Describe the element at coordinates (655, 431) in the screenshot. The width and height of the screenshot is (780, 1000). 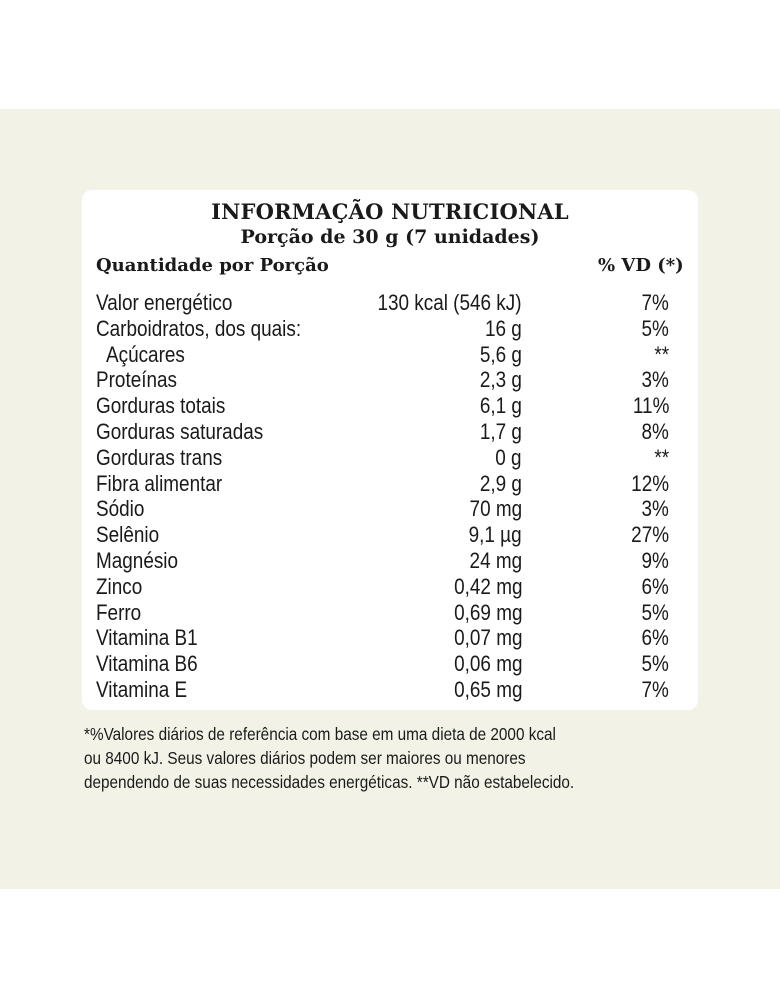
I see `nutrient-vd: 8%` at that location.